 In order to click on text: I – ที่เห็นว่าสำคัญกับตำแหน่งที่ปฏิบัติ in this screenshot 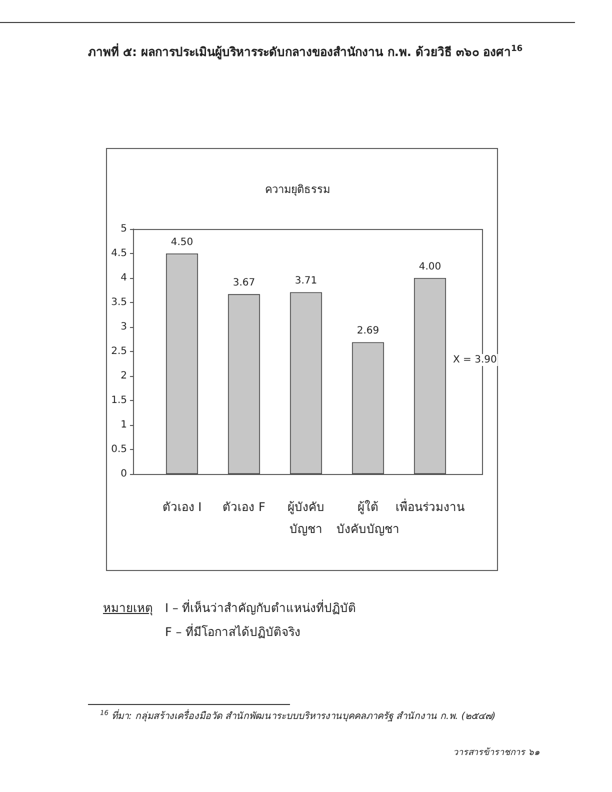, I will do `click(260, 607)`.